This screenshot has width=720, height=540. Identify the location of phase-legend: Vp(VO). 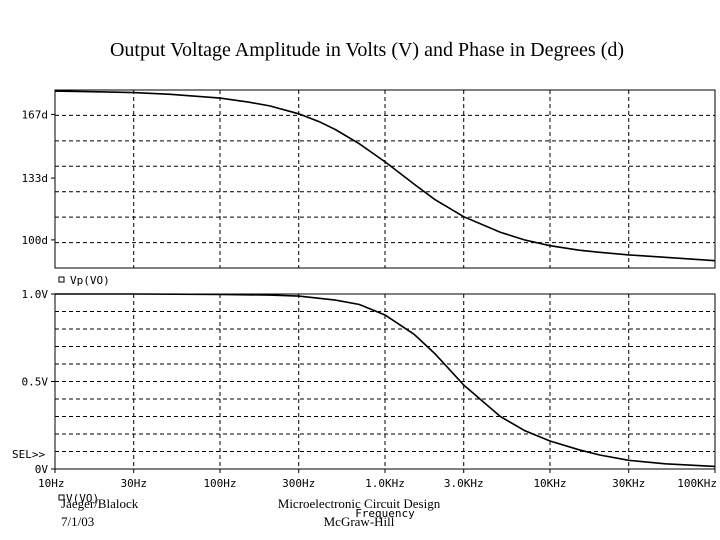
(84, 280).